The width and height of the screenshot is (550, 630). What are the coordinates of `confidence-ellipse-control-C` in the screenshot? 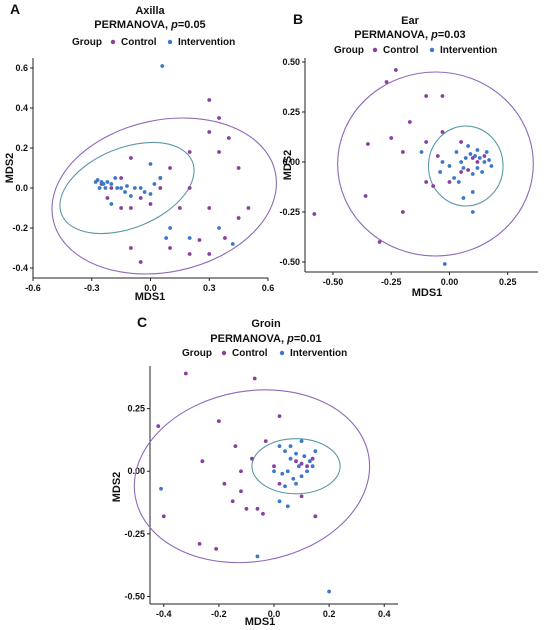 It's located at (252, 476).